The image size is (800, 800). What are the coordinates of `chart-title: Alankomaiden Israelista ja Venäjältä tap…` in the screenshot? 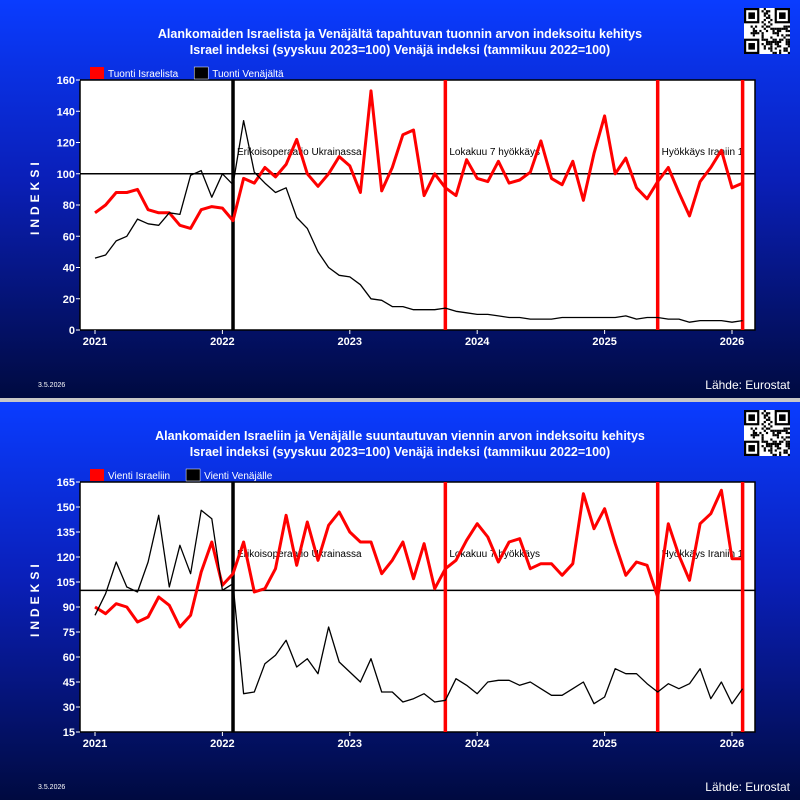 It's located at (400, 34).